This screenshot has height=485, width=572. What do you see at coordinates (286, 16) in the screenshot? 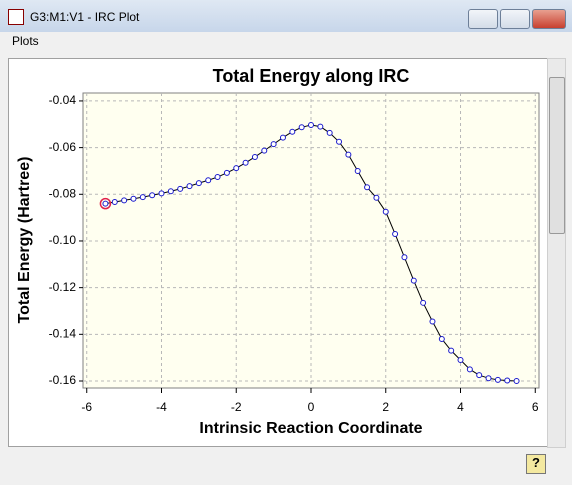
I see `title-bar: G3:M1:V1 - IRC Plot` at bounding box center [286, 16].